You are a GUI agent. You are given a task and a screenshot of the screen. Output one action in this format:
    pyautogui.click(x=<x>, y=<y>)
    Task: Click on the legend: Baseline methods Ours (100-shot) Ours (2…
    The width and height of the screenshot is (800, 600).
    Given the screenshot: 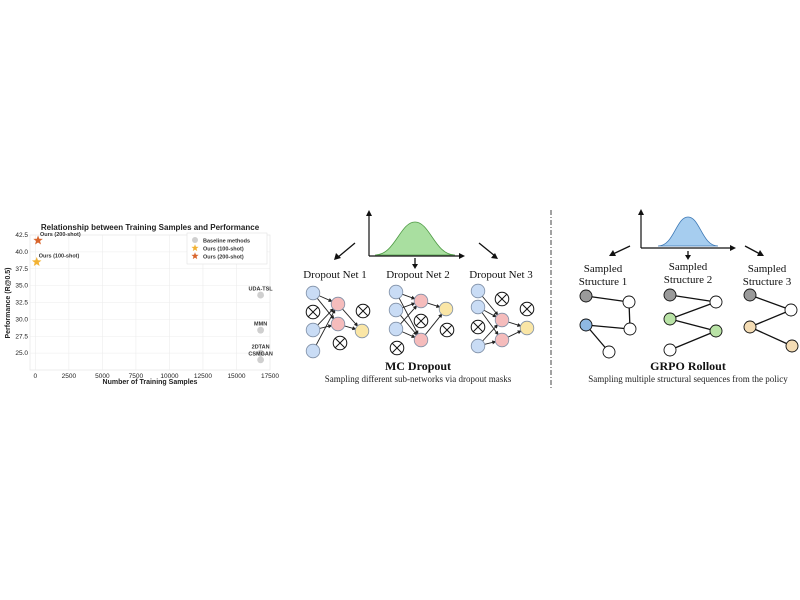 What is the action you would take?
    pyautogui.click(x=227, y=248)
    